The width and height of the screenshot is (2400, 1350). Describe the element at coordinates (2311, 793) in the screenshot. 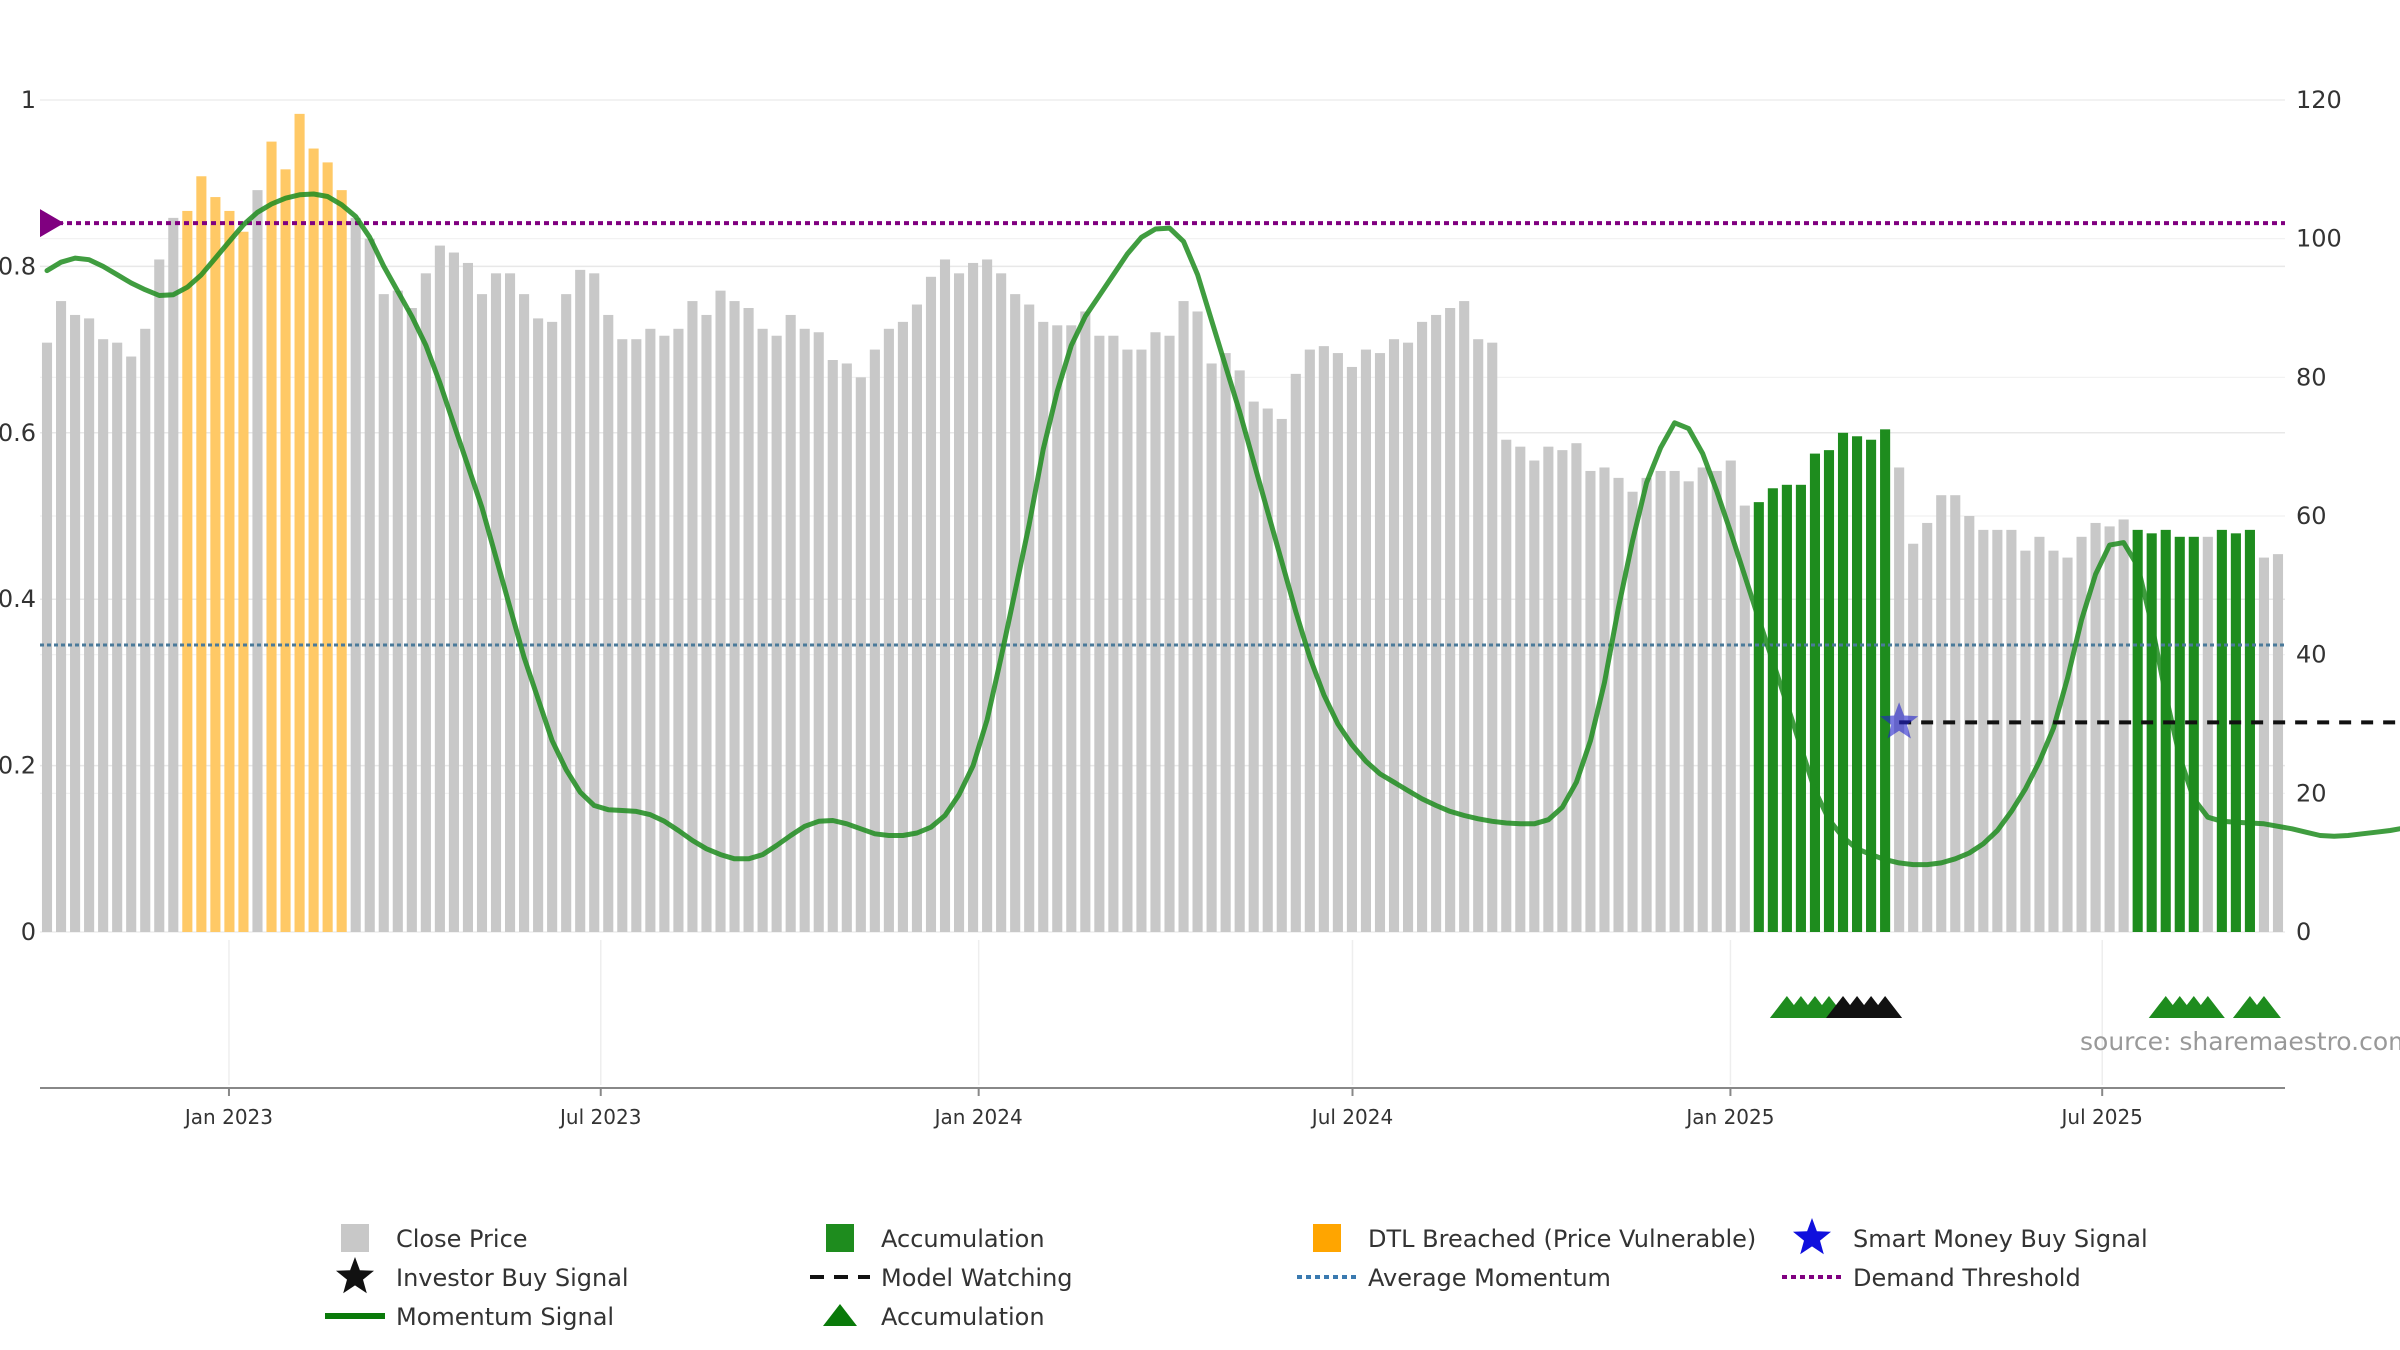

I see `y-right-tick-label: 20` at that location.